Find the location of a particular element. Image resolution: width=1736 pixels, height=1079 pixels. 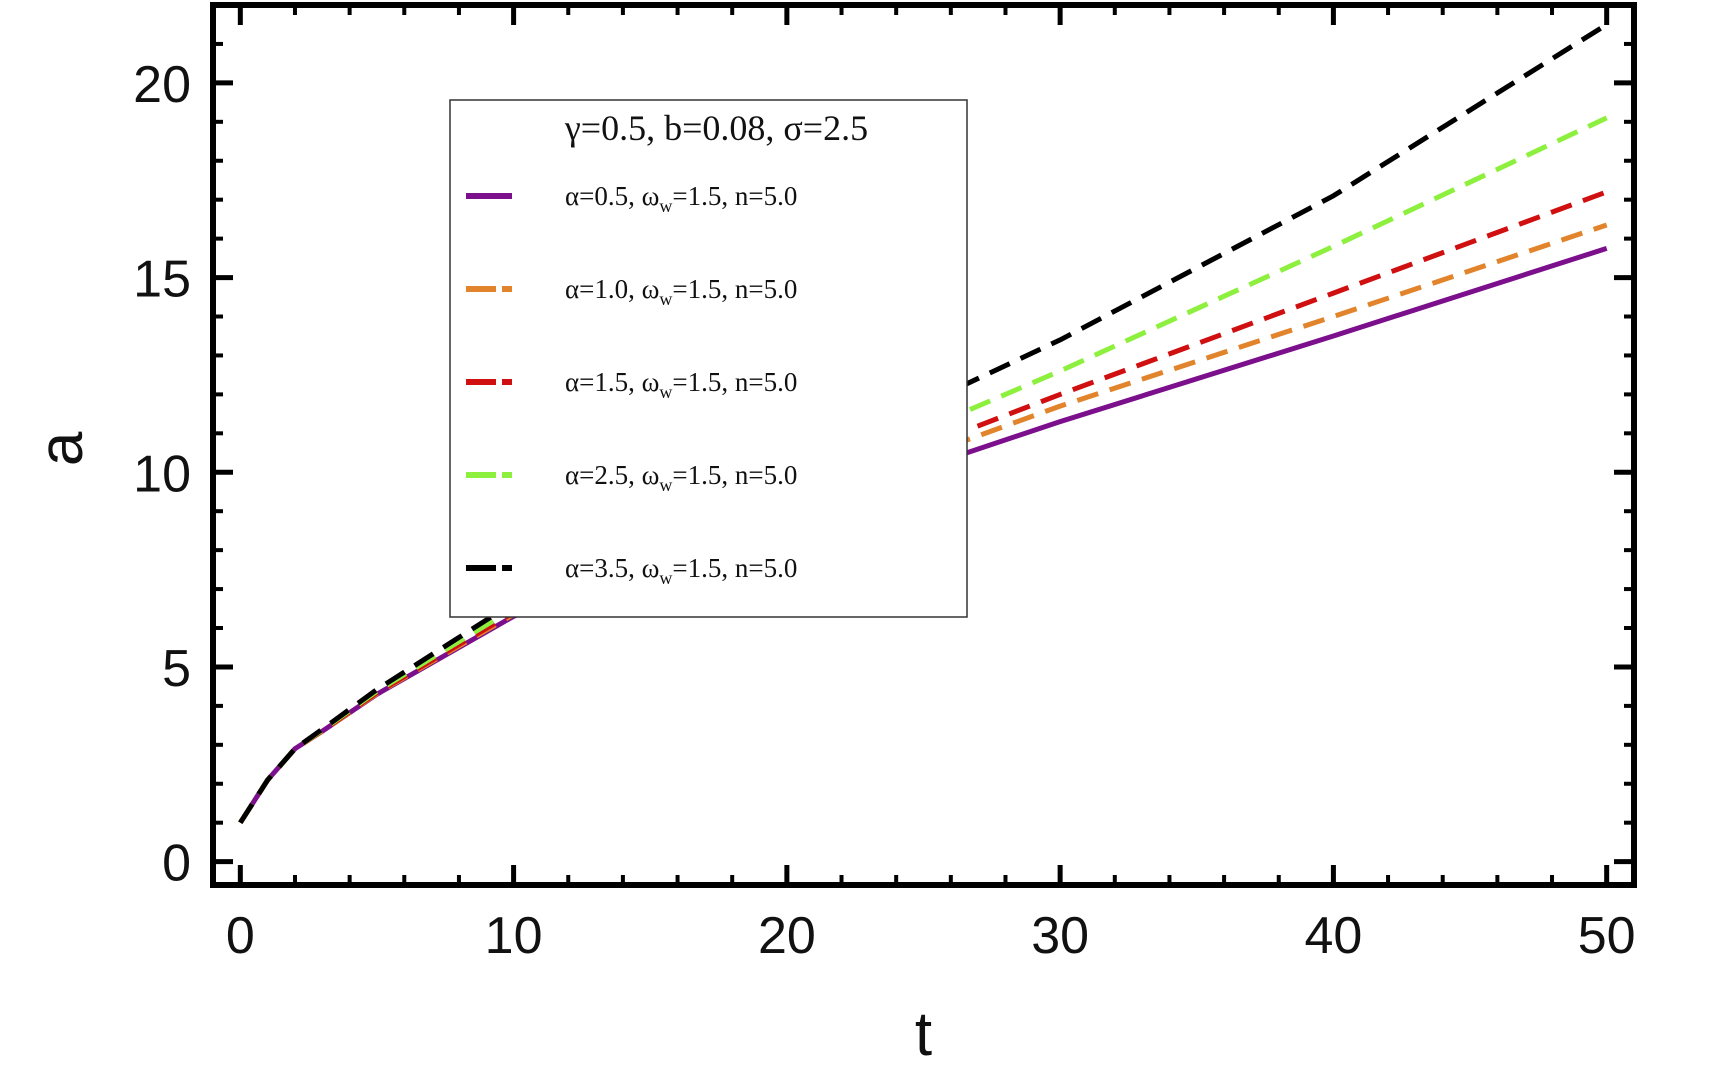

y-tick-label: 5 is located at coordinates (176, 669).